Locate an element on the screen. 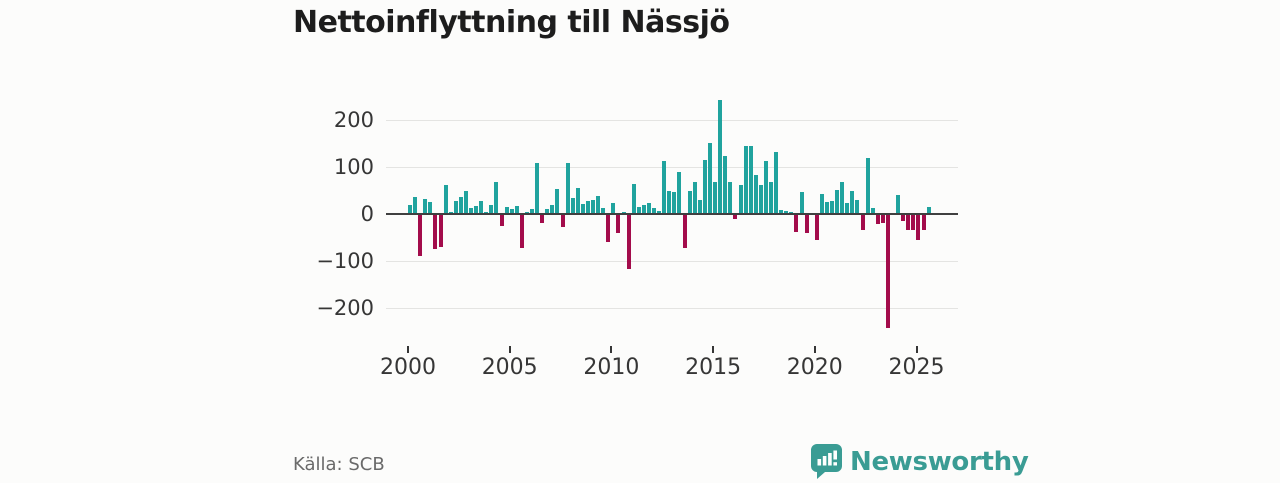  logo-wordmark: Newsworthy is located at coordinates (939, 461).